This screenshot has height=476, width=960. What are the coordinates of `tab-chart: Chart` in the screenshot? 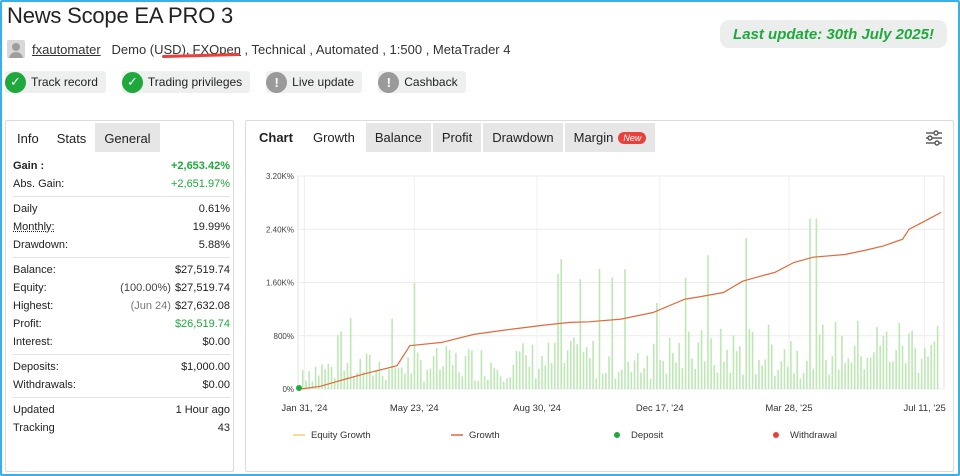 It's located at (276, 137).